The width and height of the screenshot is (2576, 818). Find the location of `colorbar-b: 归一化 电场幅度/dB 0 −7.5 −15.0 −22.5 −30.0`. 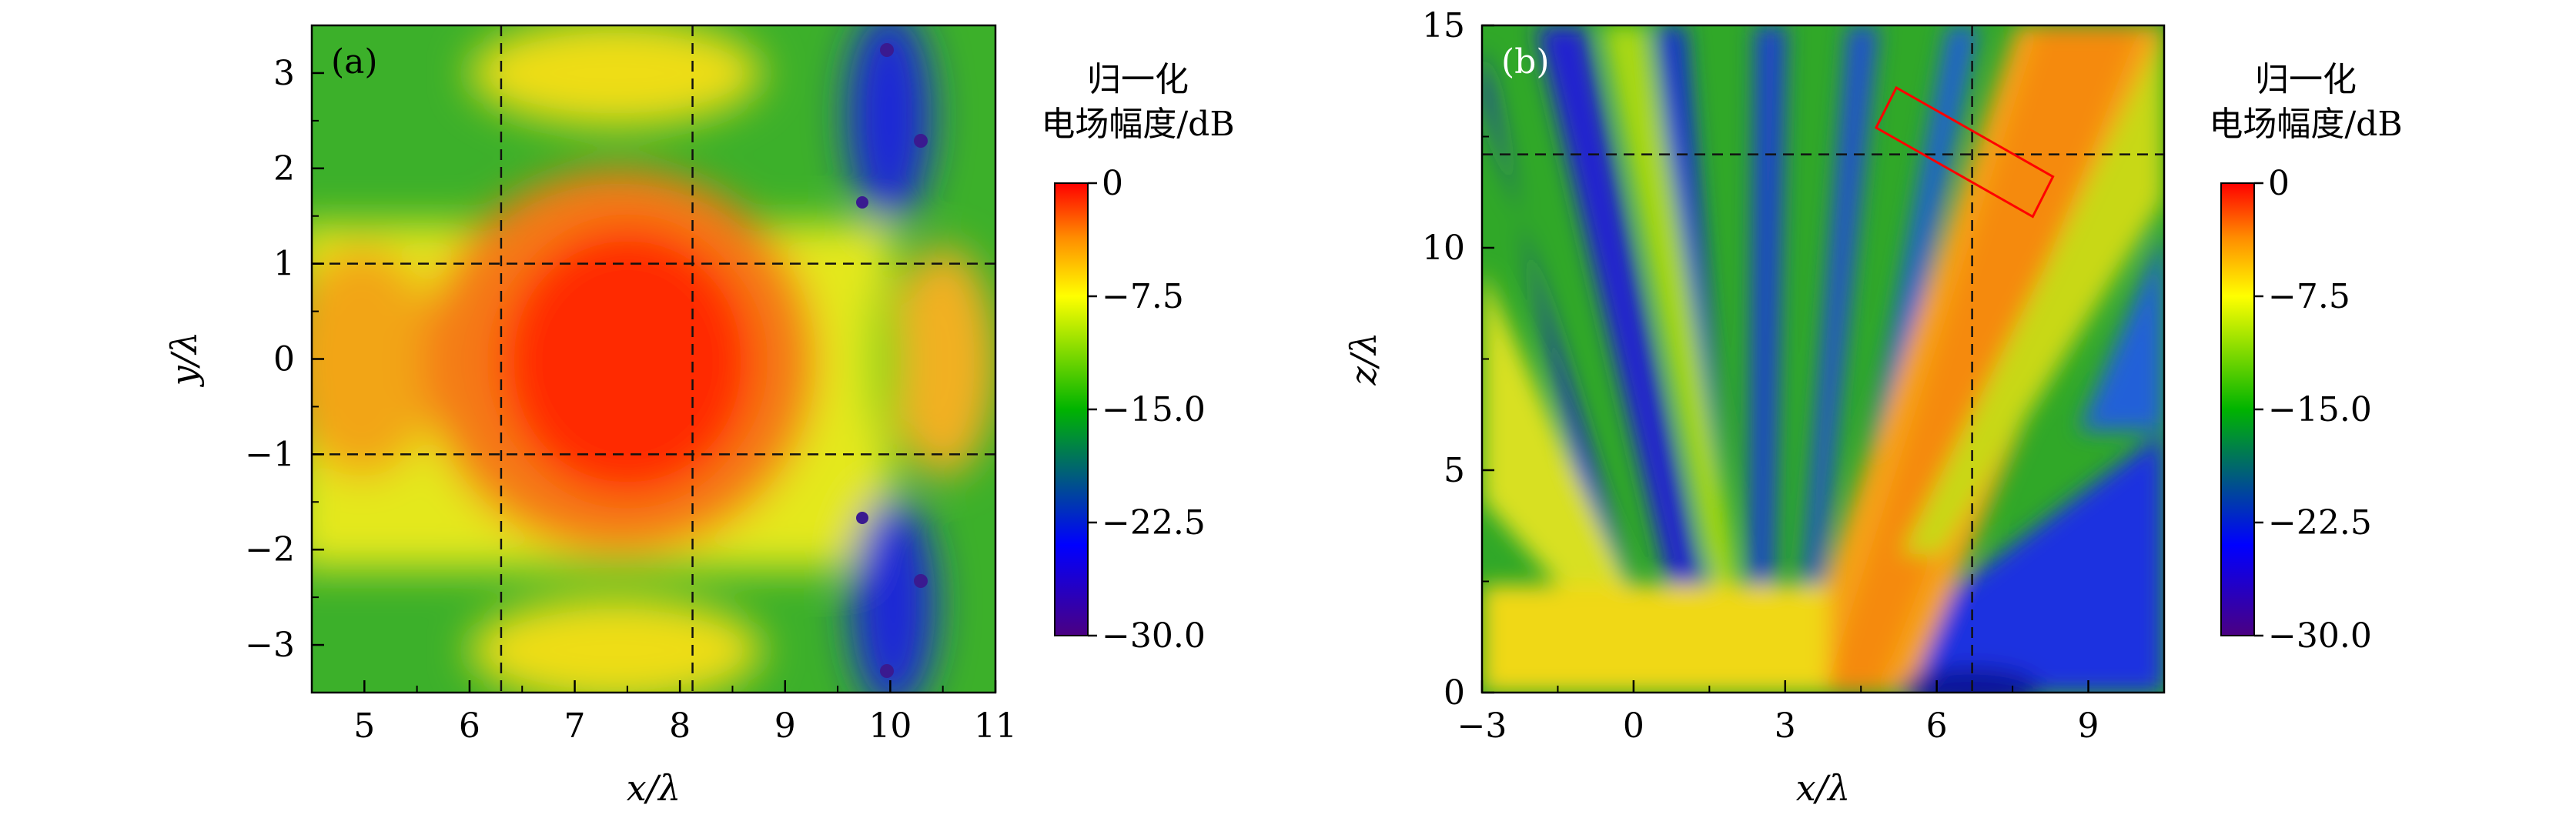

colorbar-b: 归一化 电场幅度/dB 0 −7.5 −15.0 −22.5 −30.0 is located at coordinates (2305, 358).